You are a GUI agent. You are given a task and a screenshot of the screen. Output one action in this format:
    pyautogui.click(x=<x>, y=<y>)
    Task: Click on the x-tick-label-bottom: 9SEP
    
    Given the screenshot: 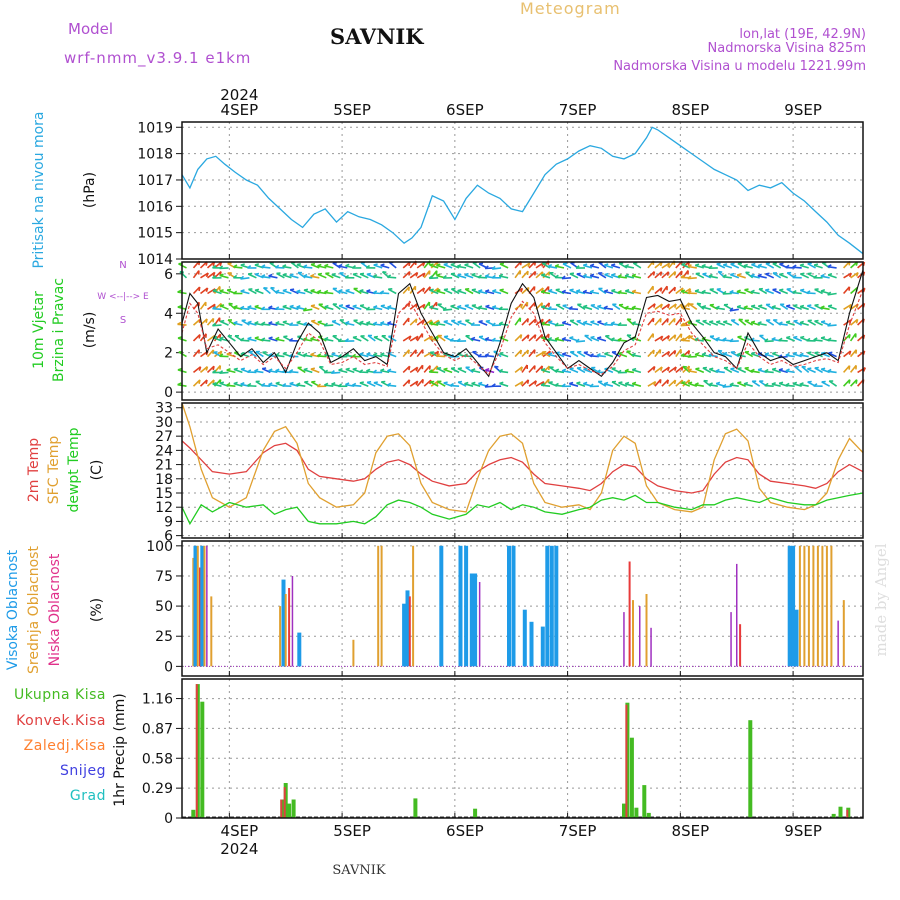 What is the action you would take?
    pyautogui.click(x=803, y=831)
    